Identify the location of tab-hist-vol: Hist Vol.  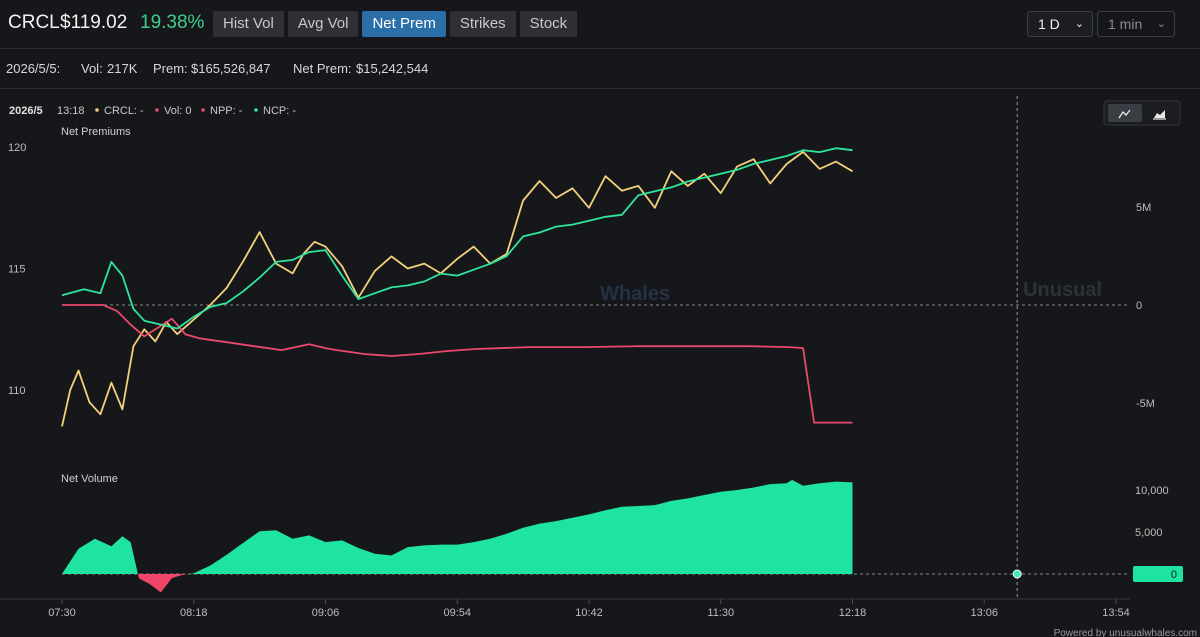
(248, 24).